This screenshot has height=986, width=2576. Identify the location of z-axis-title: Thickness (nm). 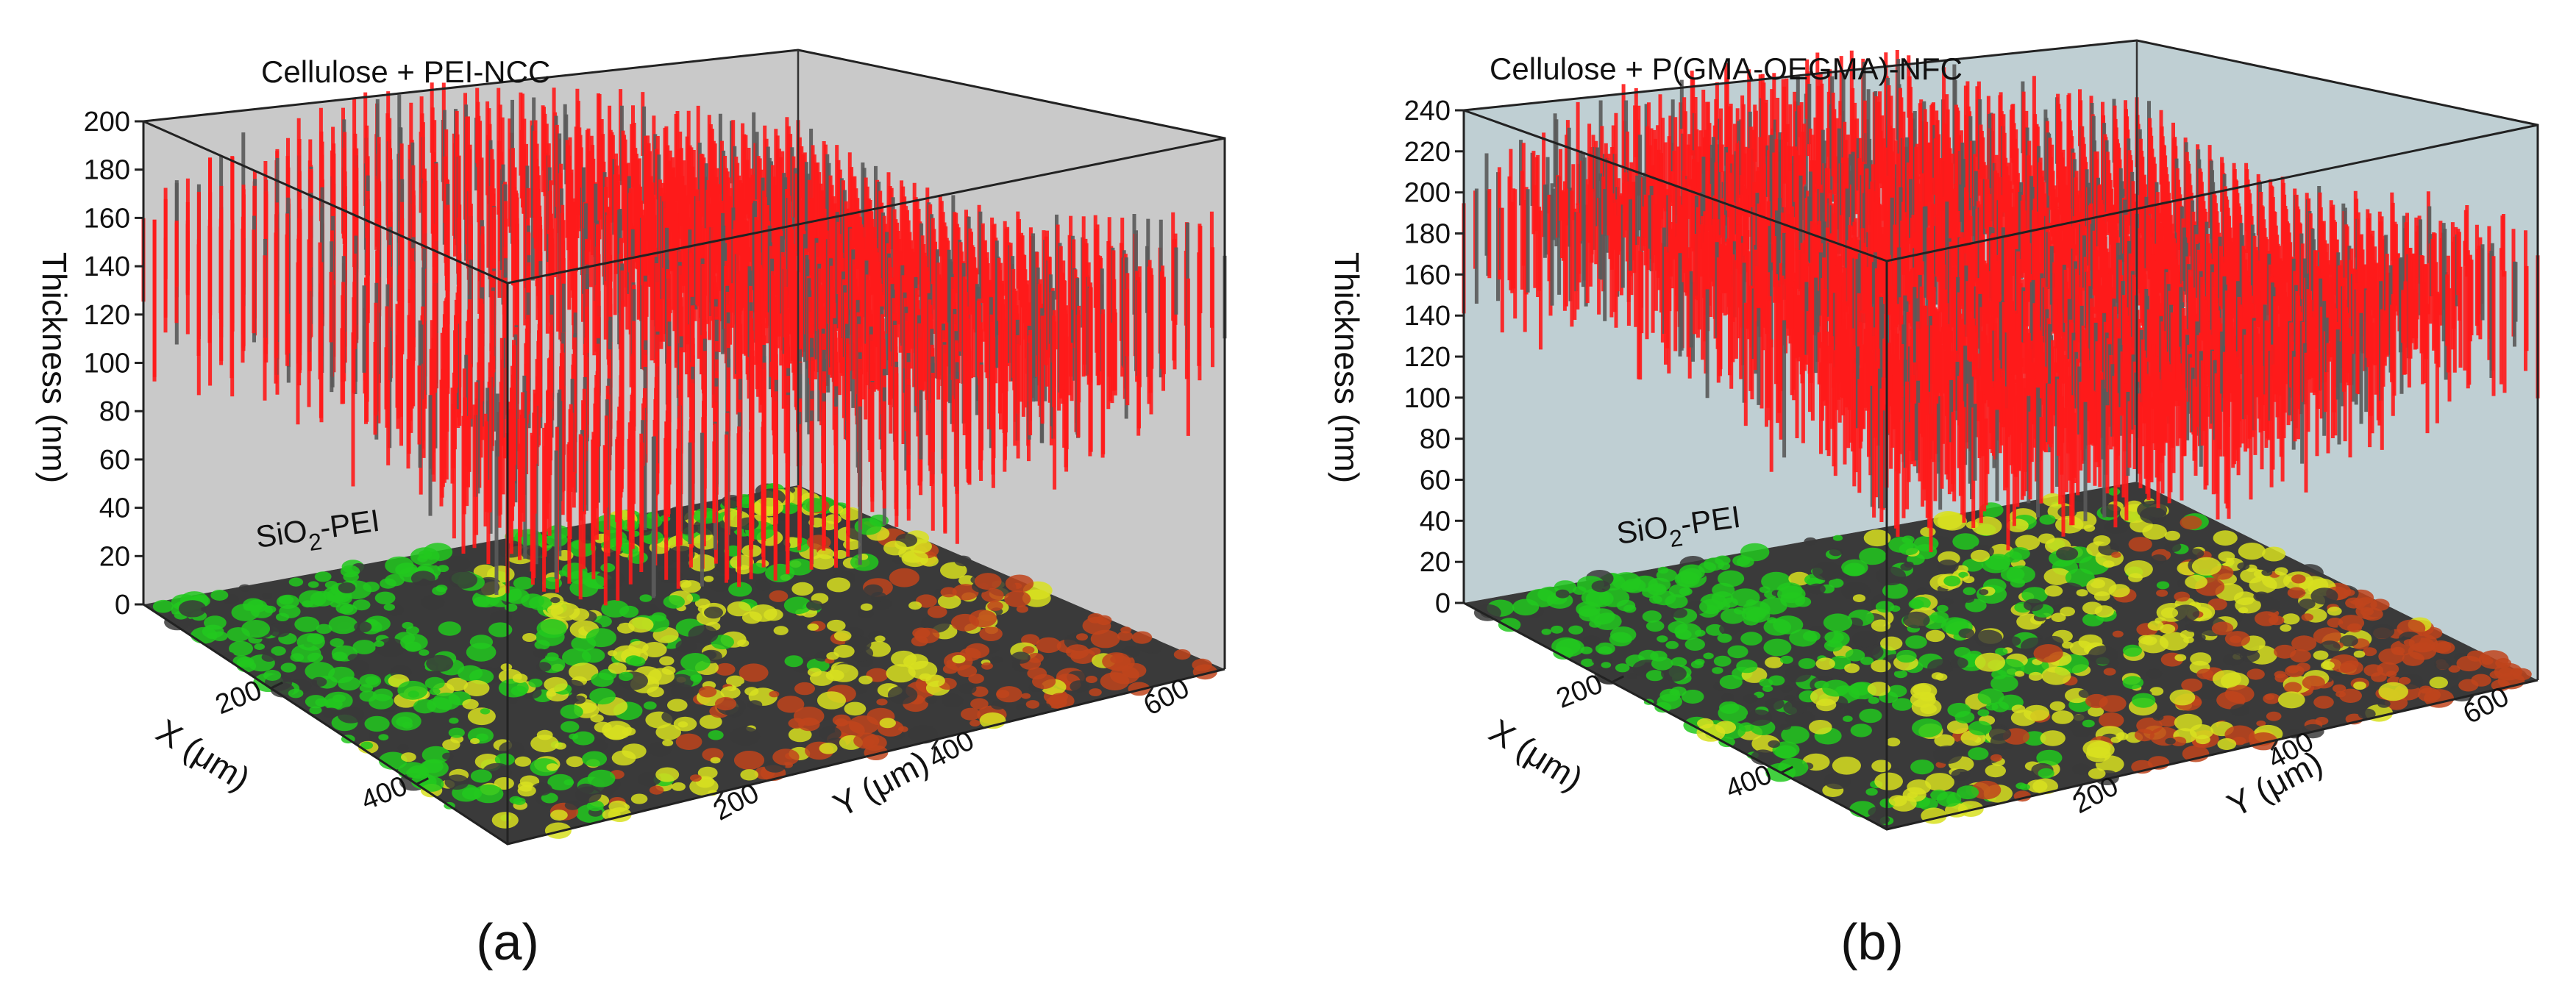
(54, 368).